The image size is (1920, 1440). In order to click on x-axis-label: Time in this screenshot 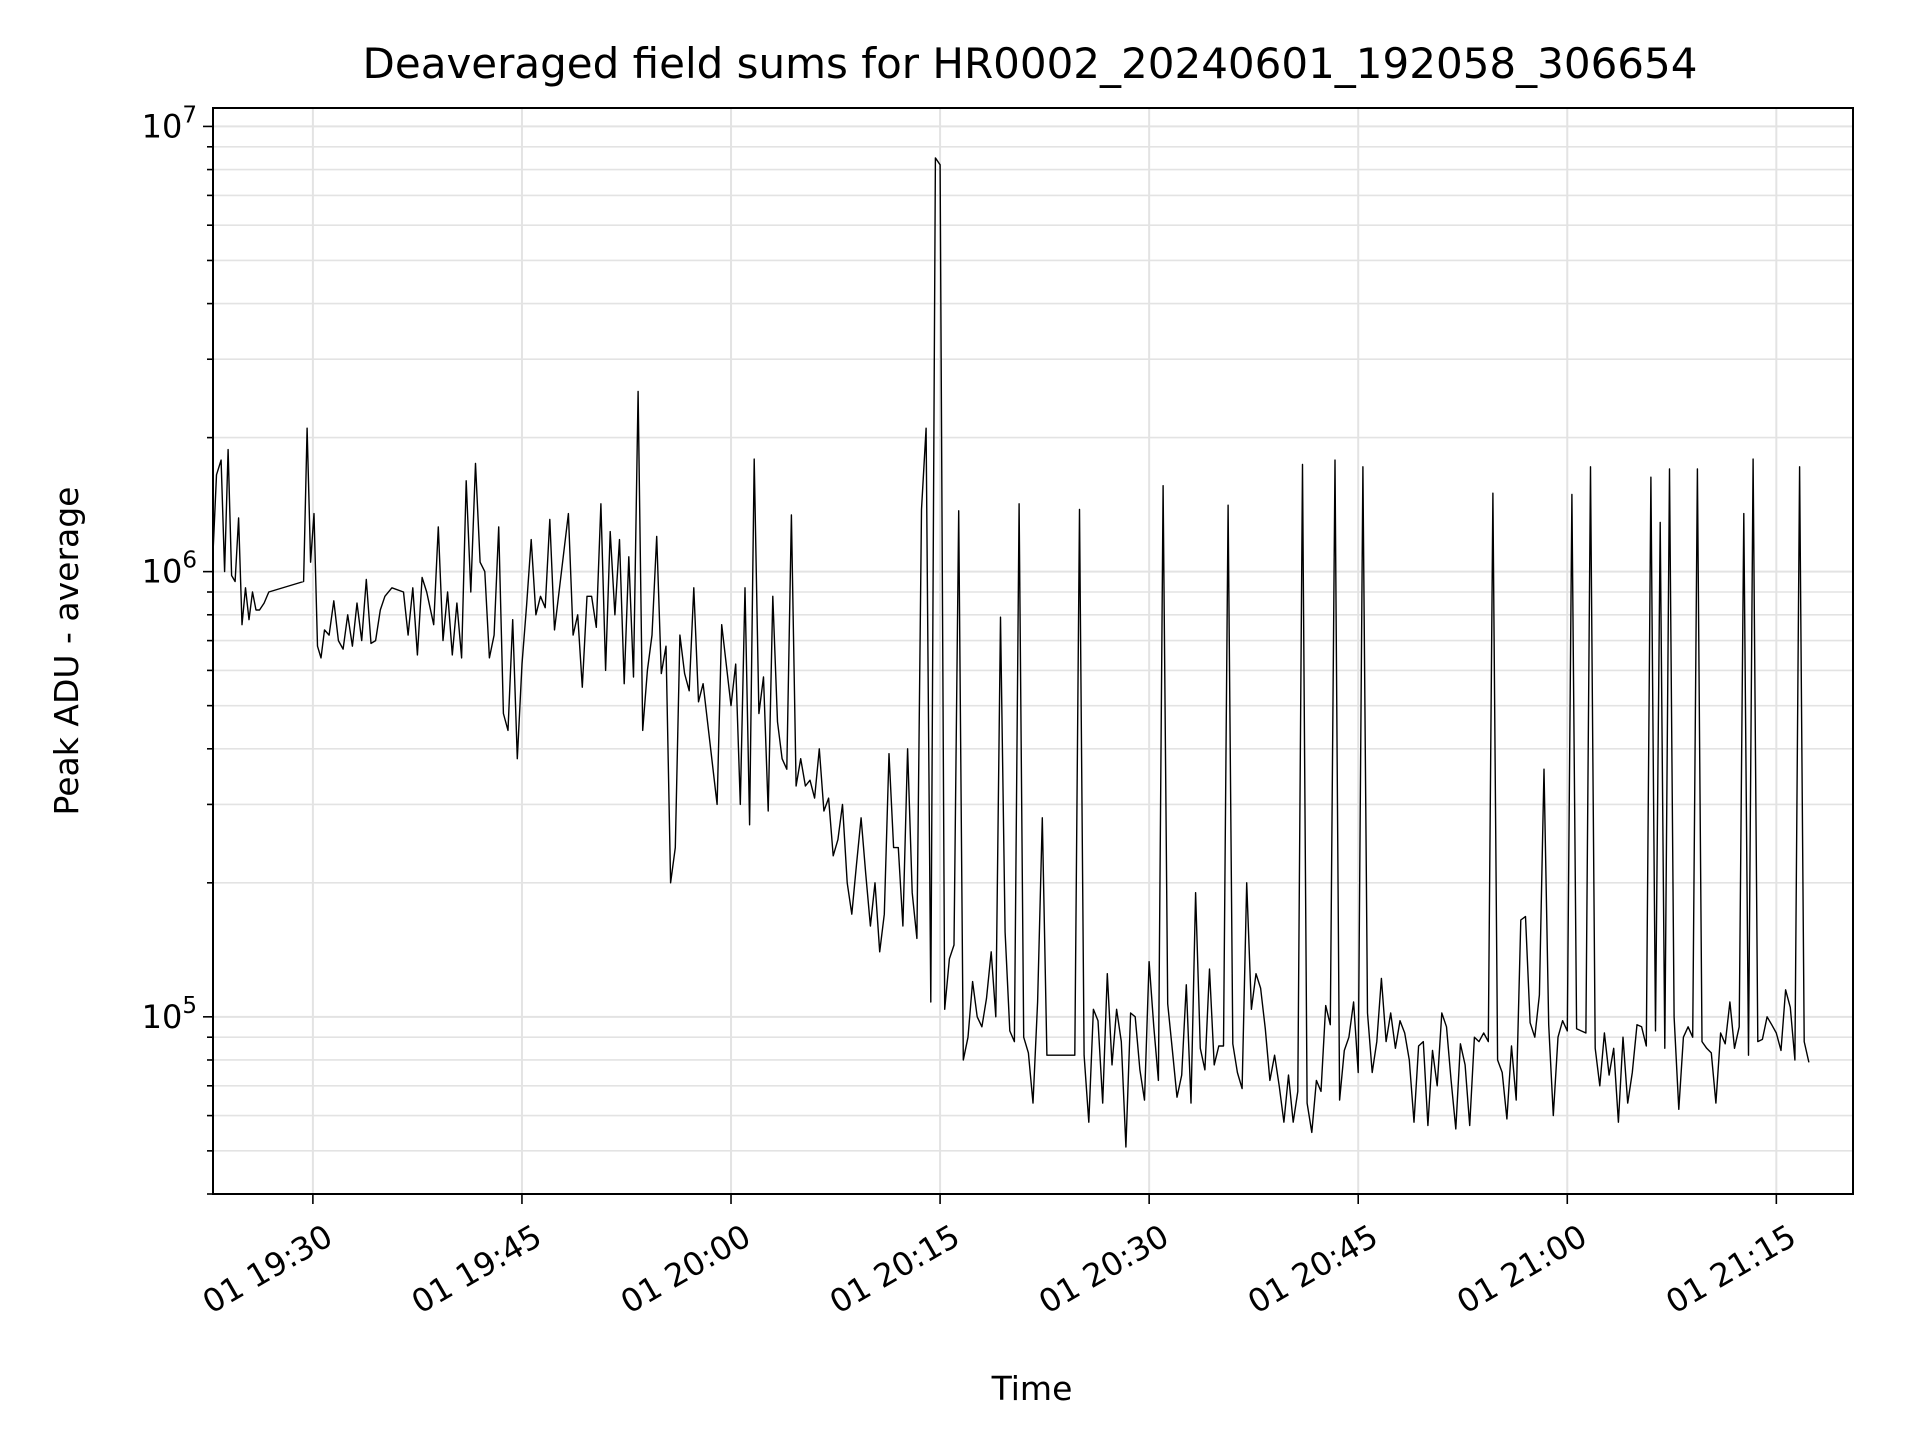, I will do `click(1032, 1388)`.